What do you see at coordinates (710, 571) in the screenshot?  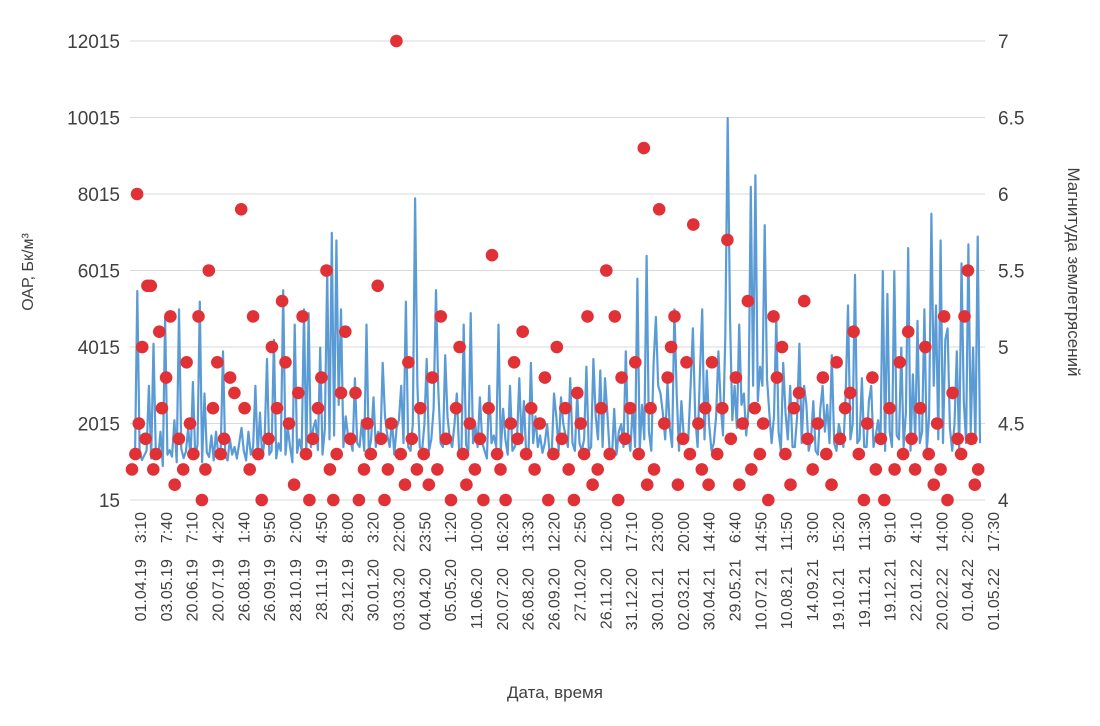 I see `x-tick-label: 30.04.21 14:40` at bounding box center [710, 571].